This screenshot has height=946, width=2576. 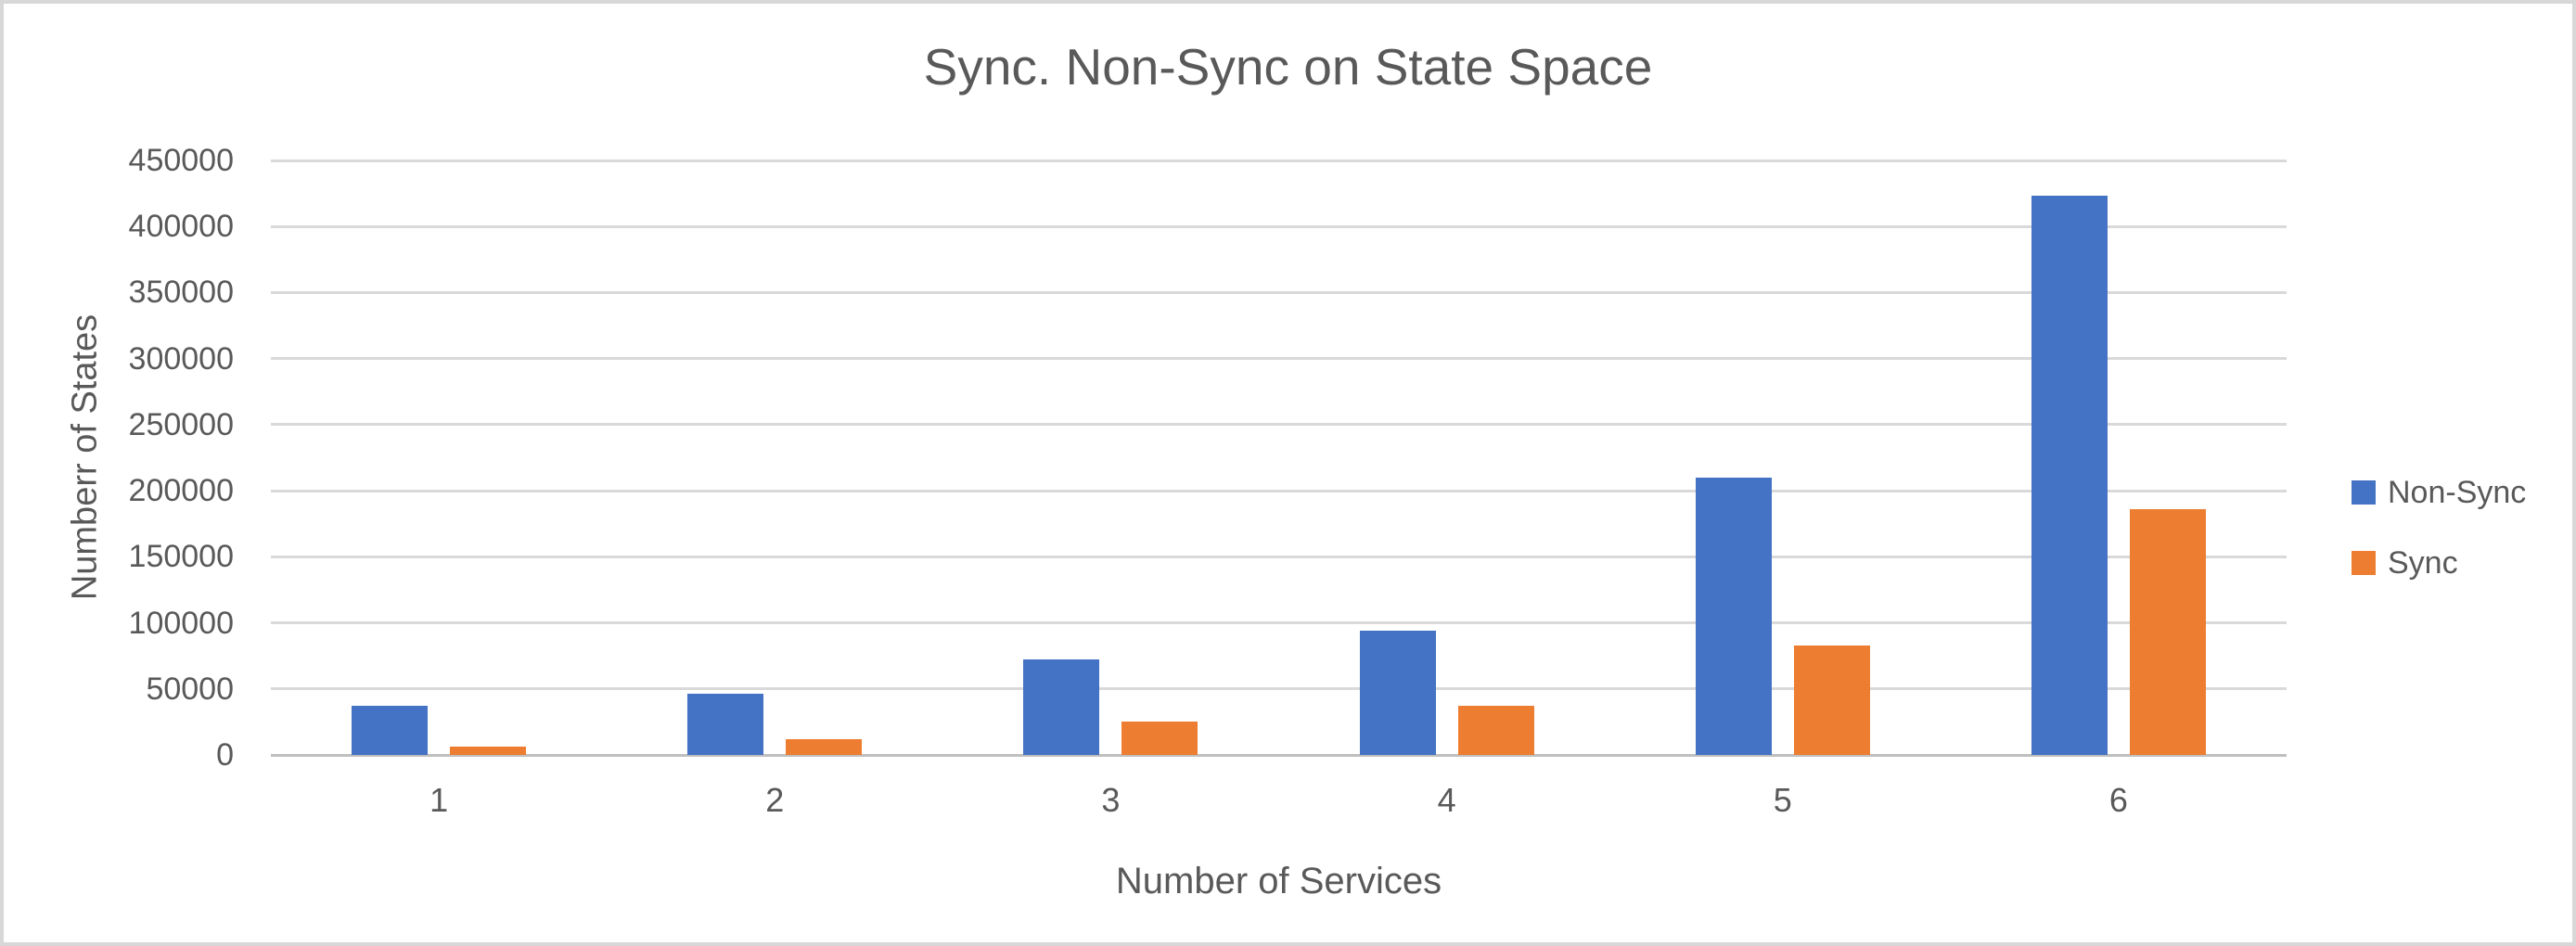 I want to click on legend-label: Sync, so click(x=2423, y=563).